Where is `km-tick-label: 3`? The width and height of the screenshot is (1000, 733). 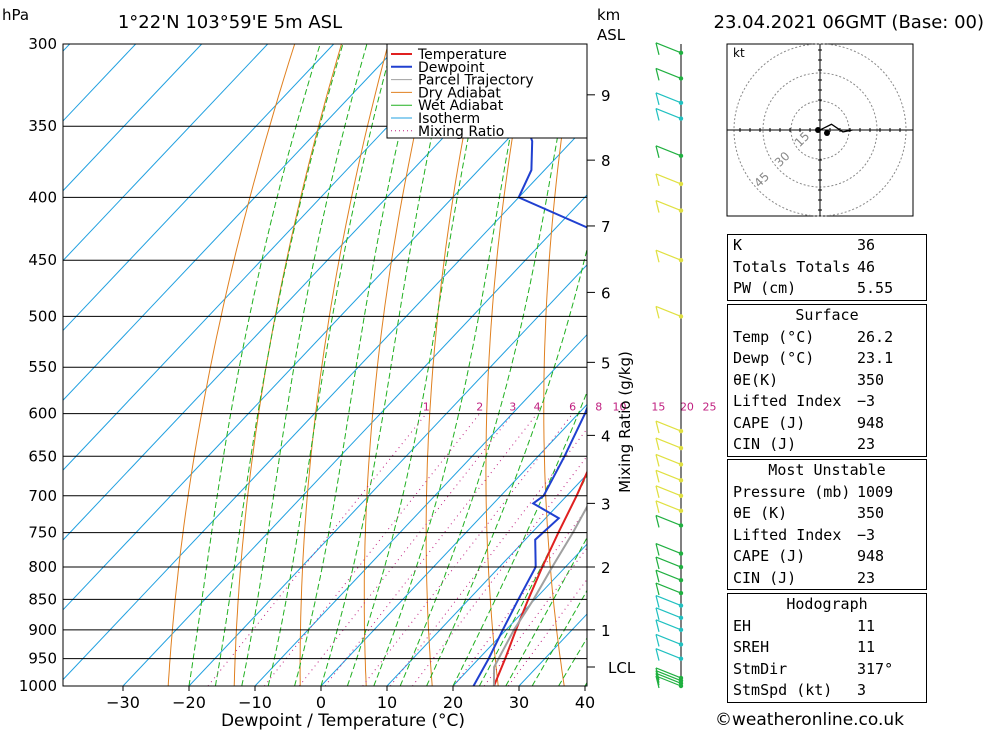 km-tick-label: 3 is located at coordinates (606, 504).